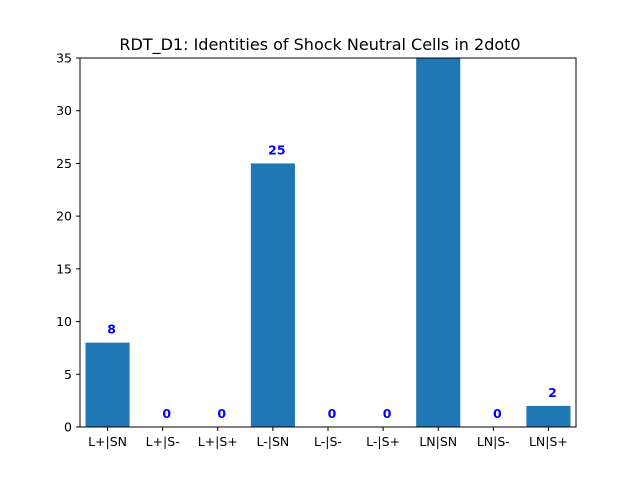  Describe the element at coordinates (332, 413) in the screenshot. I see `data-label-4: 0` at that location.